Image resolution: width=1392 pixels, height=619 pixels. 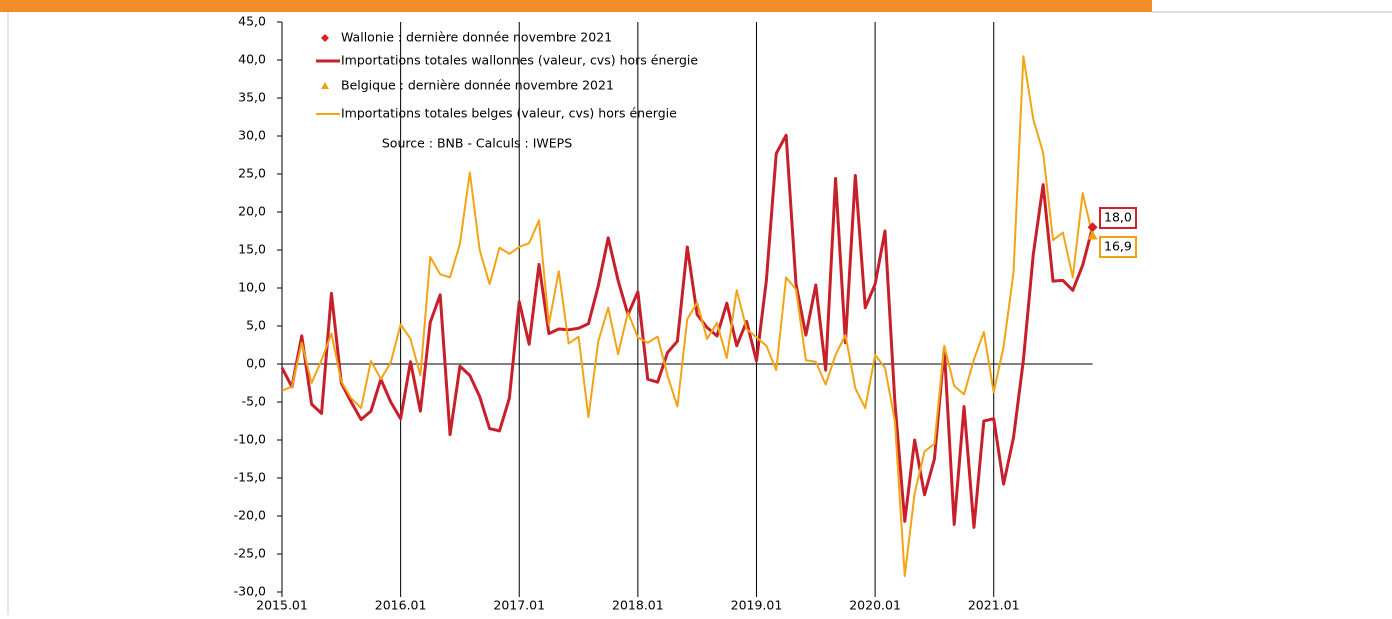 I want to click on x-tick-label: 2021.01, so click(x=994, y=605).